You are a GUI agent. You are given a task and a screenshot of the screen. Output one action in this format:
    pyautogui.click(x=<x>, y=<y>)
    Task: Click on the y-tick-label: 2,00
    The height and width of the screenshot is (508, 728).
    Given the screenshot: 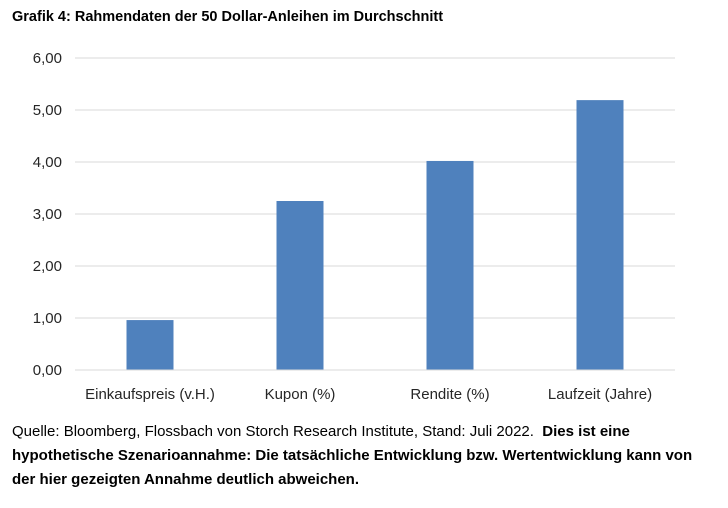 What is the action you would take?
    pyautogui.click(x=47, y=266)
    